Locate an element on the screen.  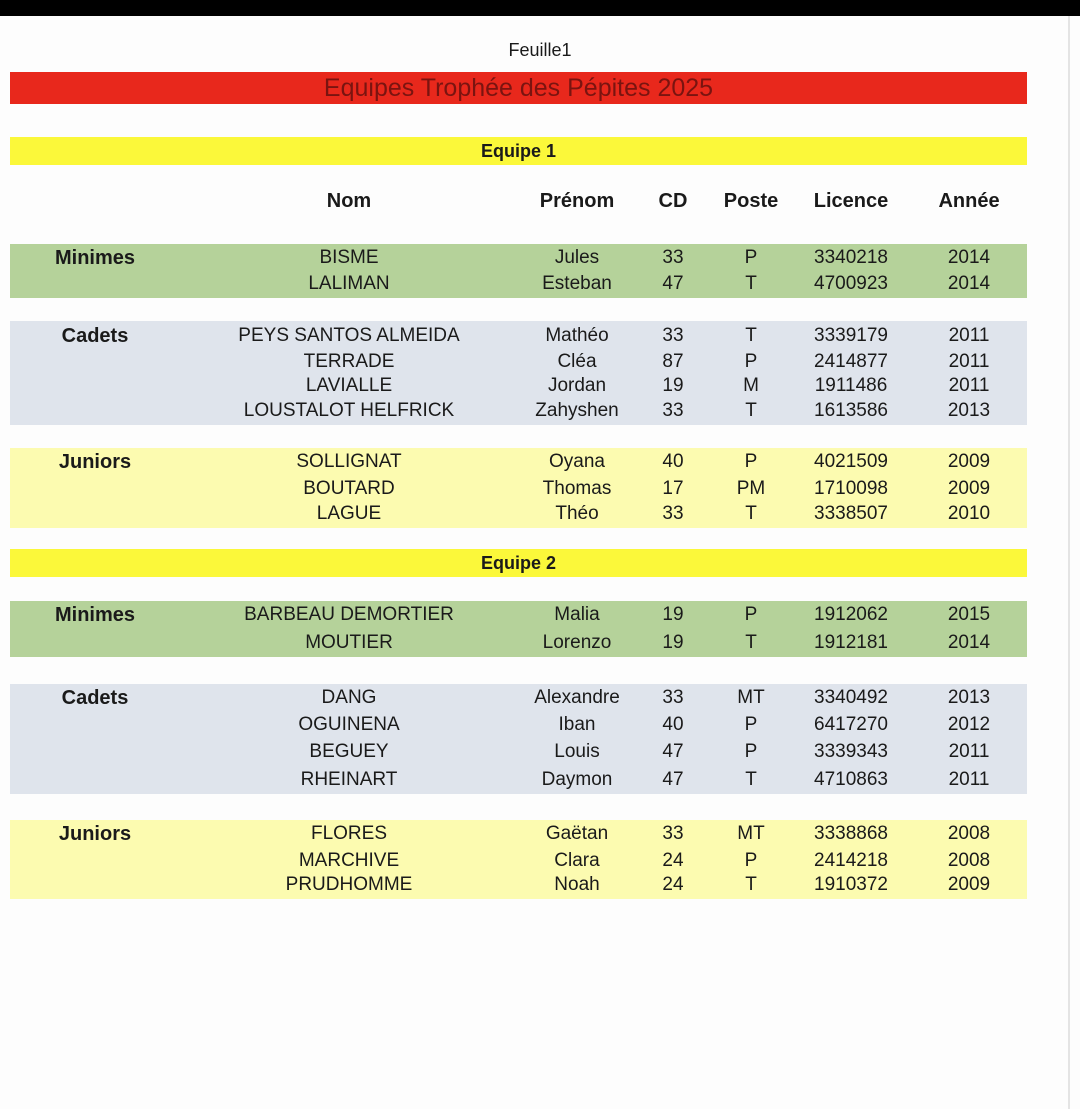
cell-prenom: Malia is located at coordinates (577, 614).